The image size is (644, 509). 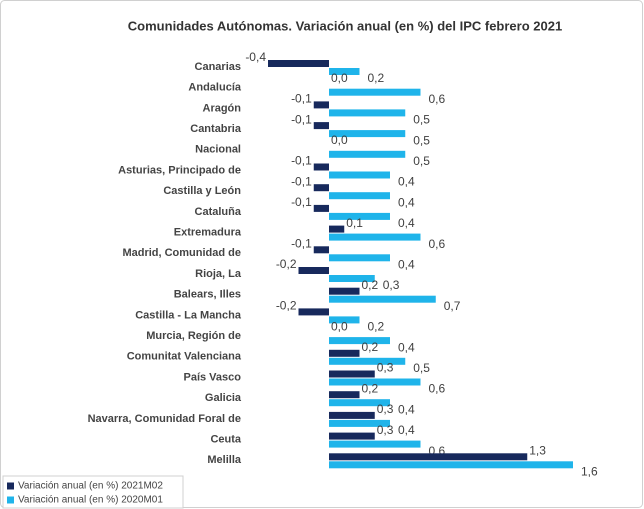 I want to click on category-label: Navarra, Comunidad Foral de, so click(x=164, y=419).